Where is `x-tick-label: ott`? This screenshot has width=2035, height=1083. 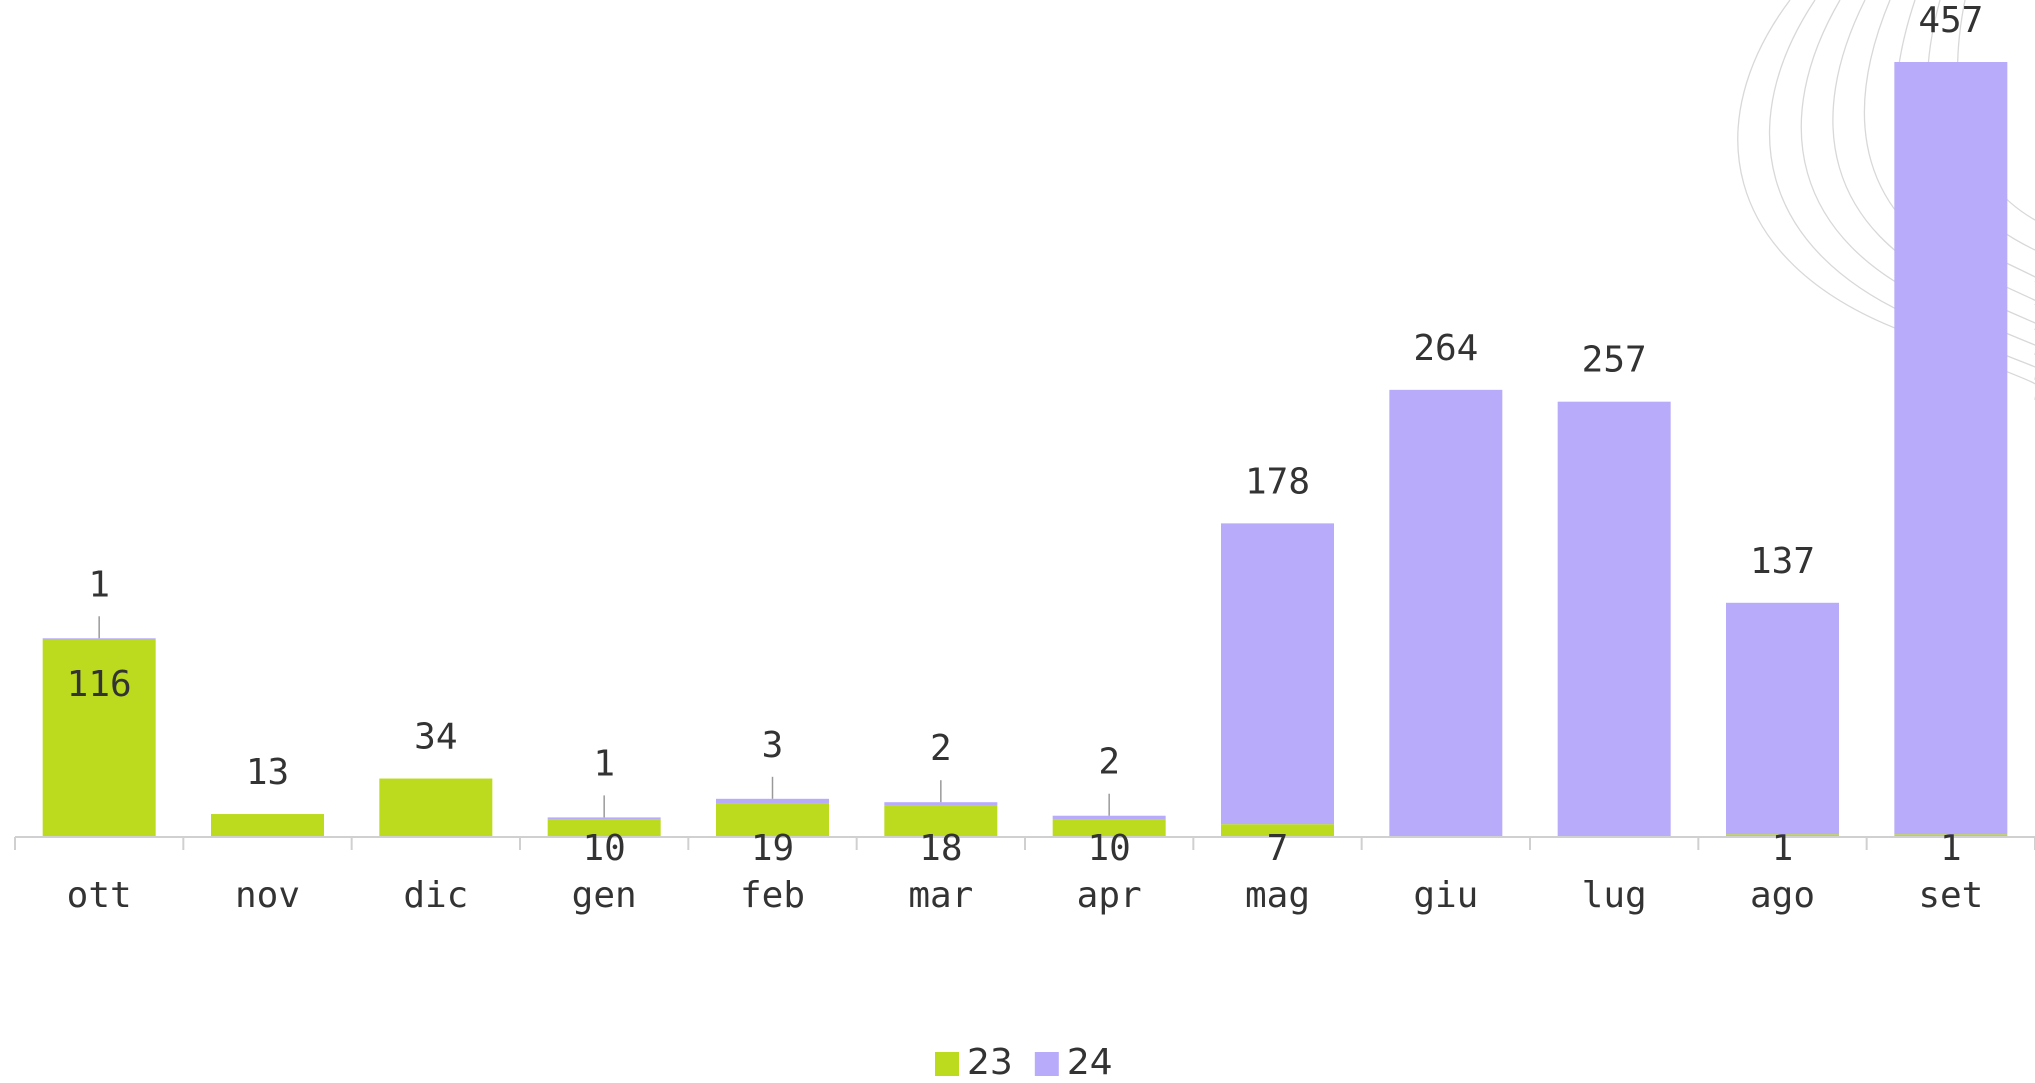 x-tick-label: ott is located at coordinates (99, 895).